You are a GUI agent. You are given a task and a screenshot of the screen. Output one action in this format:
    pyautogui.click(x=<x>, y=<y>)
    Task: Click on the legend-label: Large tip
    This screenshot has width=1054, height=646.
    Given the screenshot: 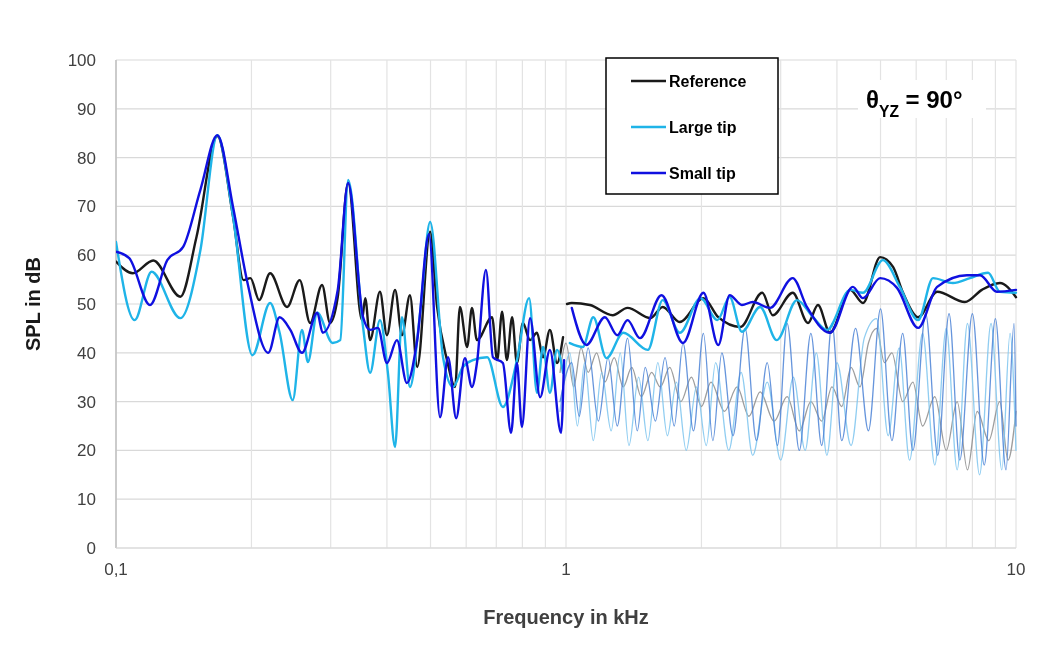 What is the action you would take?
    pyautogui.click(x=703, y=127)
    